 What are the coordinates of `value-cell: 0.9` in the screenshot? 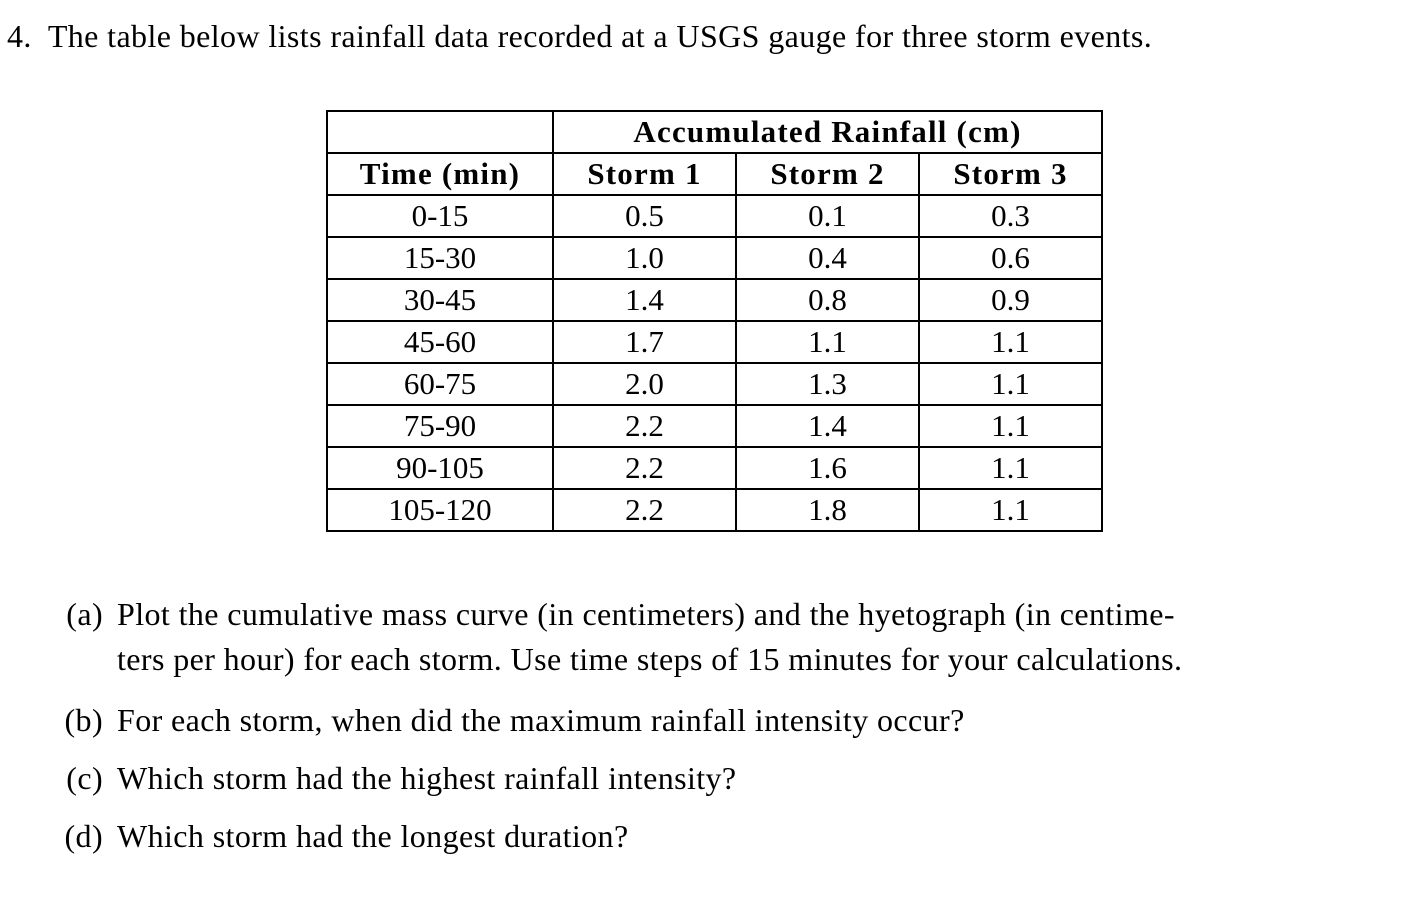 It's located at (1010, 300).